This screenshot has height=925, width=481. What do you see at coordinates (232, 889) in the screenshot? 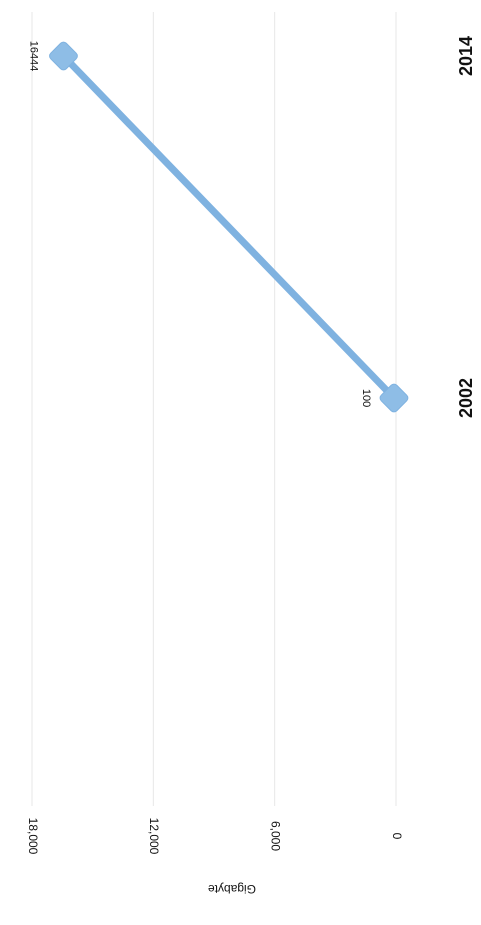
I see `y-axis-label: Gigabyte` at bounding box center [232, 889].